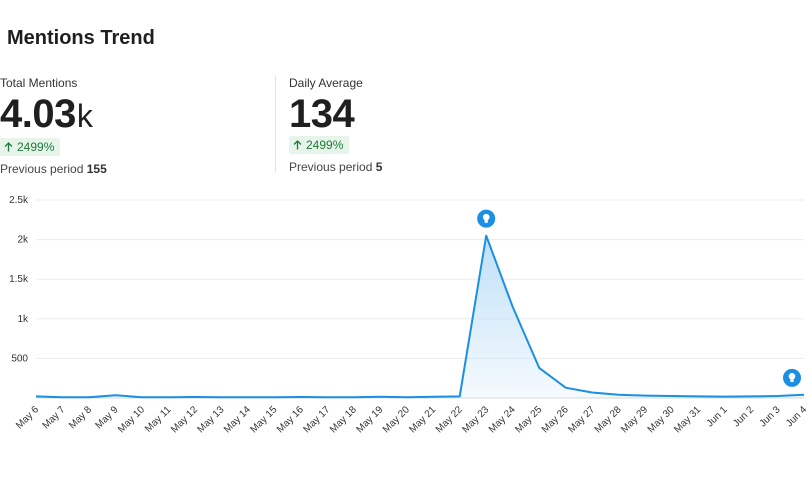 This screenshot has height=479, width=812. Describe the element at coordinates (717, 416) in the screenshot. I see `x-tick-label: Jun 1` at that location.